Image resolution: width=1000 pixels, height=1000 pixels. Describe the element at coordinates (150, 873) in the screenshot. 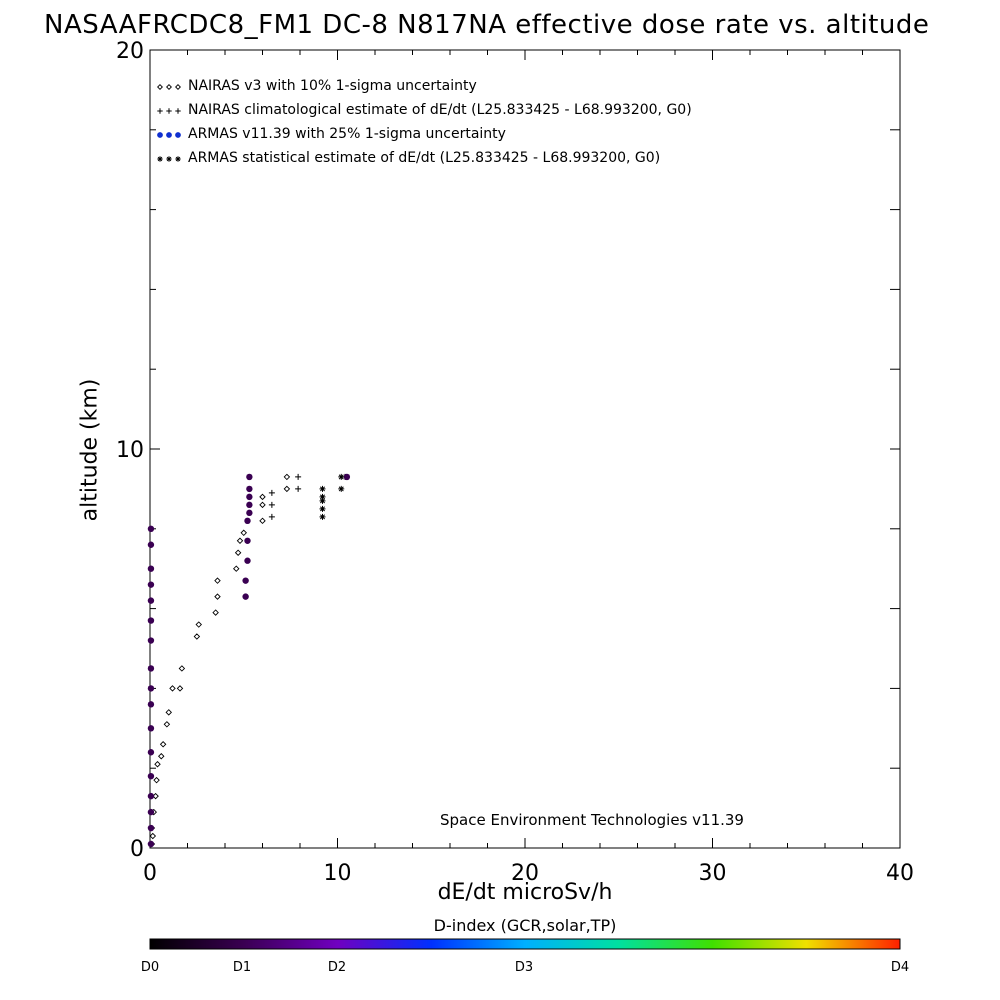

I see `x-tick-label: 0` at that location.